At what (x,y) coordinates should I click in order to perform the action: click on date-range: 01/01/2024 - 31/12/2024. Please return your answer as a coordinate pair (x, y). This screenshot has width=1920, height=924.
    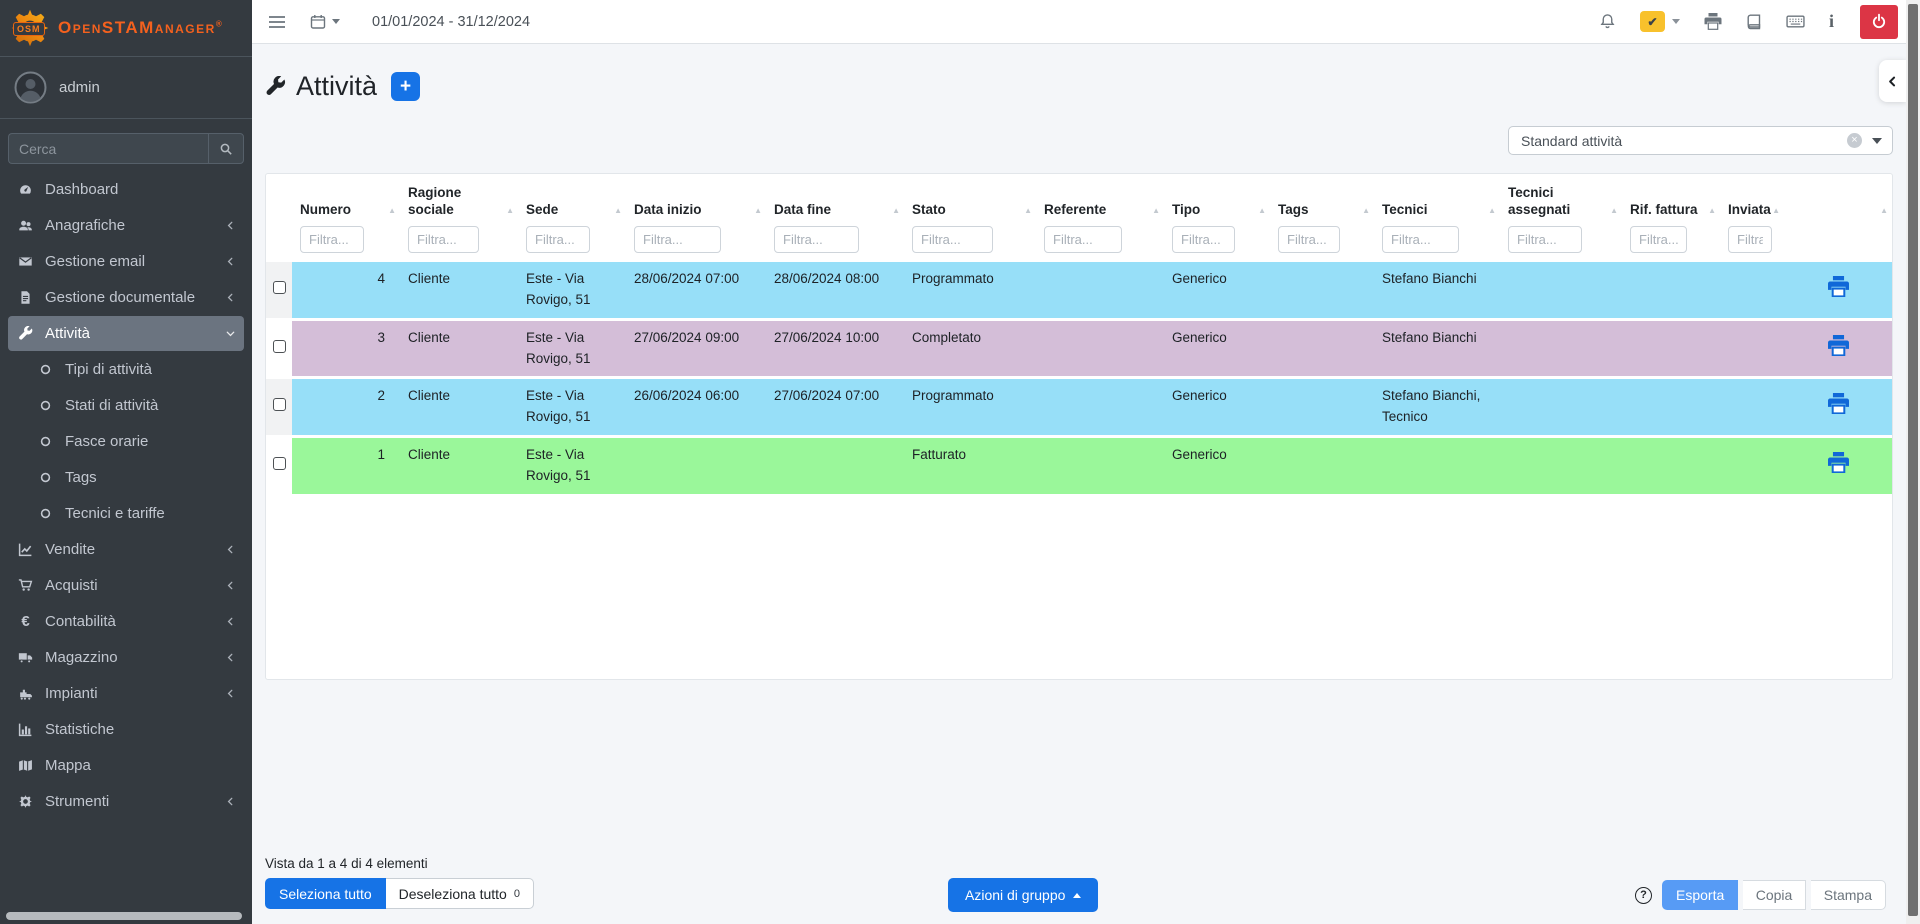
    Looking at the image, I should click on (451, 21).